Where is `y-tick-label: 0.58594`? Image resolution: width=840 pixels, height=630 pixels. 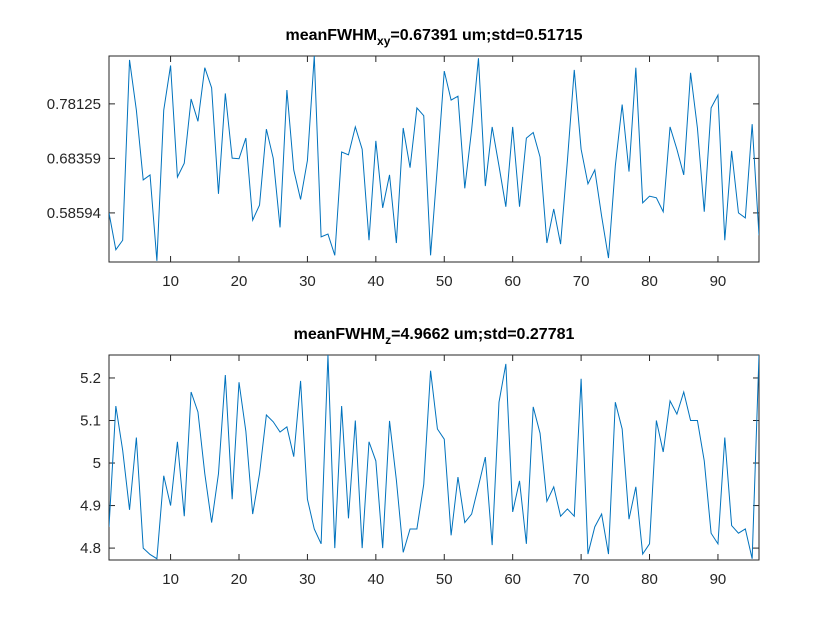 y-tick-label: 0.58594 is located at coordinates (74, 213).